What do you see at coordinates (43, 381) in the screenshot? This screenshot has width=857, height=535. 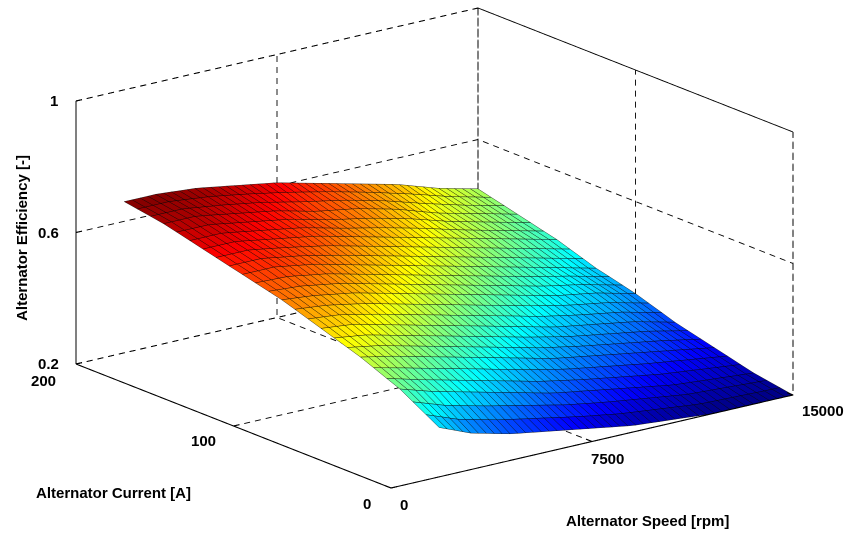 I see `y-tick-label: 200` at bounding box center [43, 381].